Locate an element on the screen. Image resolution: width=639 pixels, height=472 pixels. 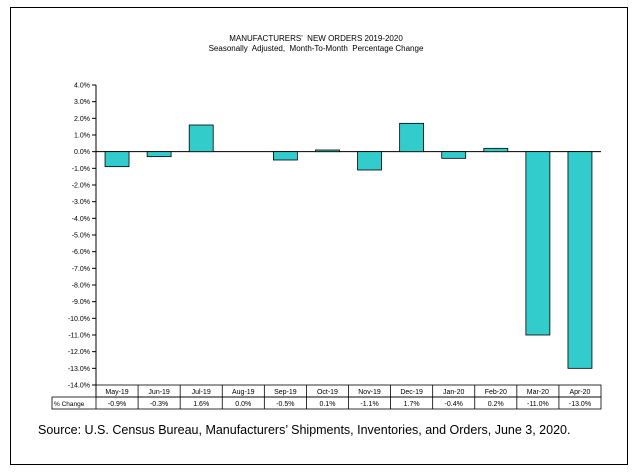
y-tick-label: 3.0% is located at coordinates (82, 102).